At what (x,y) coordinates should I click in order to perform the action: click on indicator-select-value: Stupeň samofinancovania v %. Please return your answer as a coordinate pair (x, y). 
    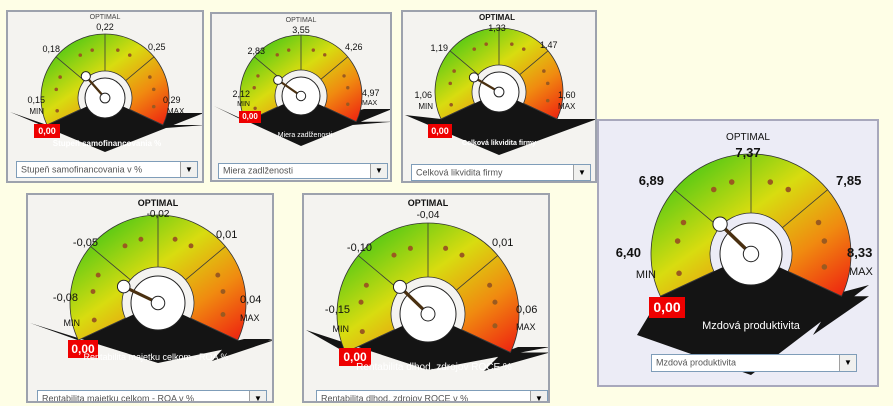
    Looking at the image, I should click on (81, 169).